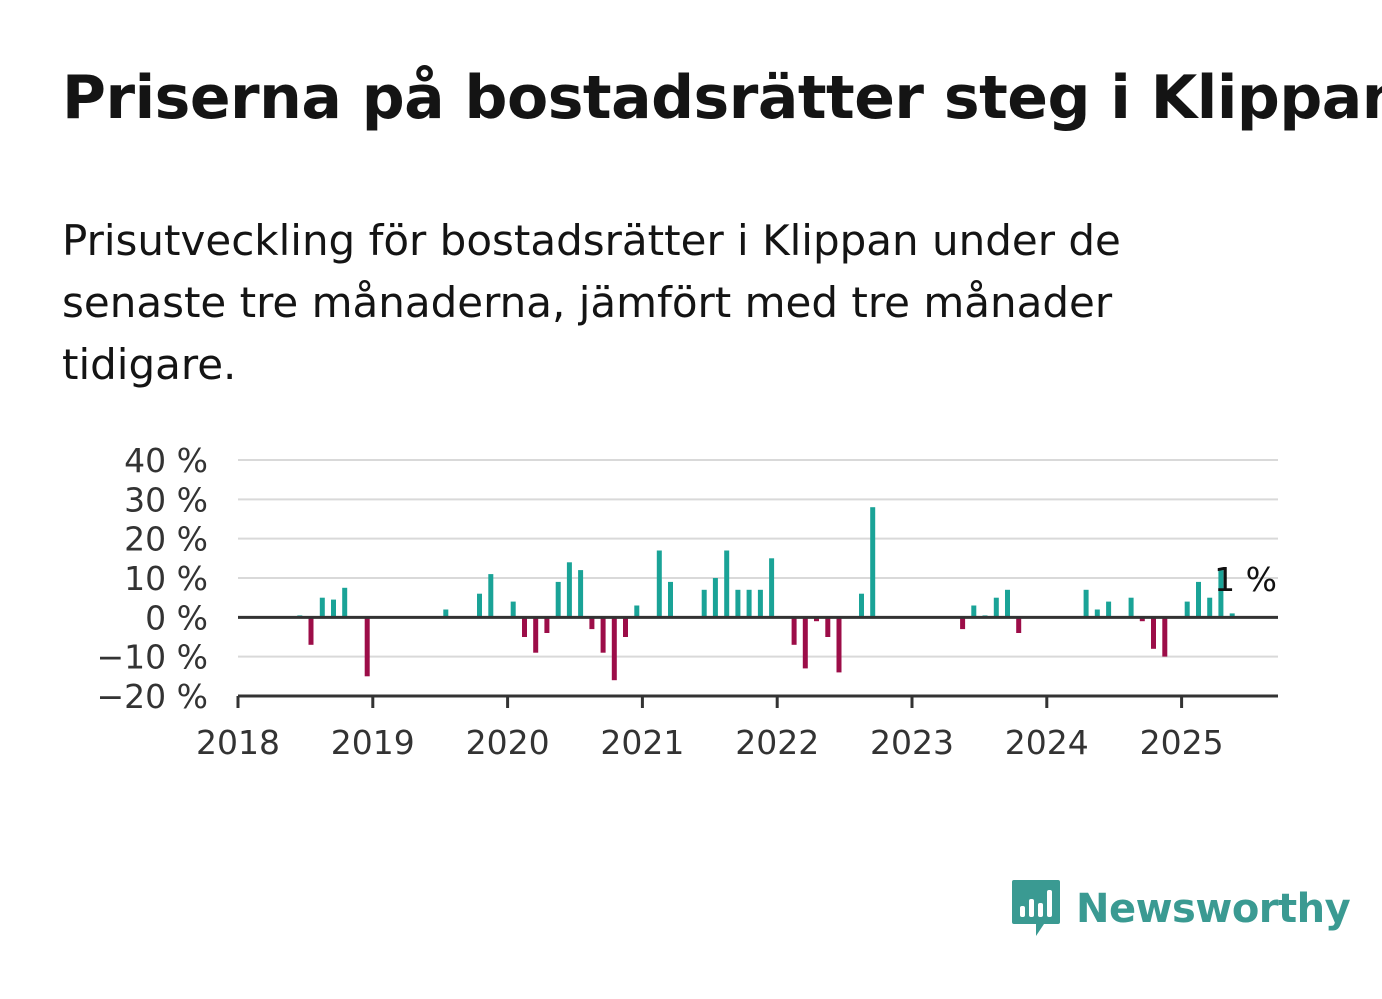 The width and height of the screenshot is (1382, 999). I want to click on y-tick-label: −10 %, so click(153, 657).